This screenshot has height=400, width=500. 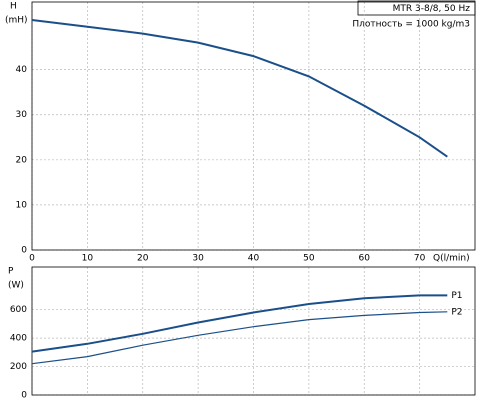 What do you see at coordinates (451, 259) in the screenshot?
I see `x-label: Q(l/min)` at bounding box center [451, 259].